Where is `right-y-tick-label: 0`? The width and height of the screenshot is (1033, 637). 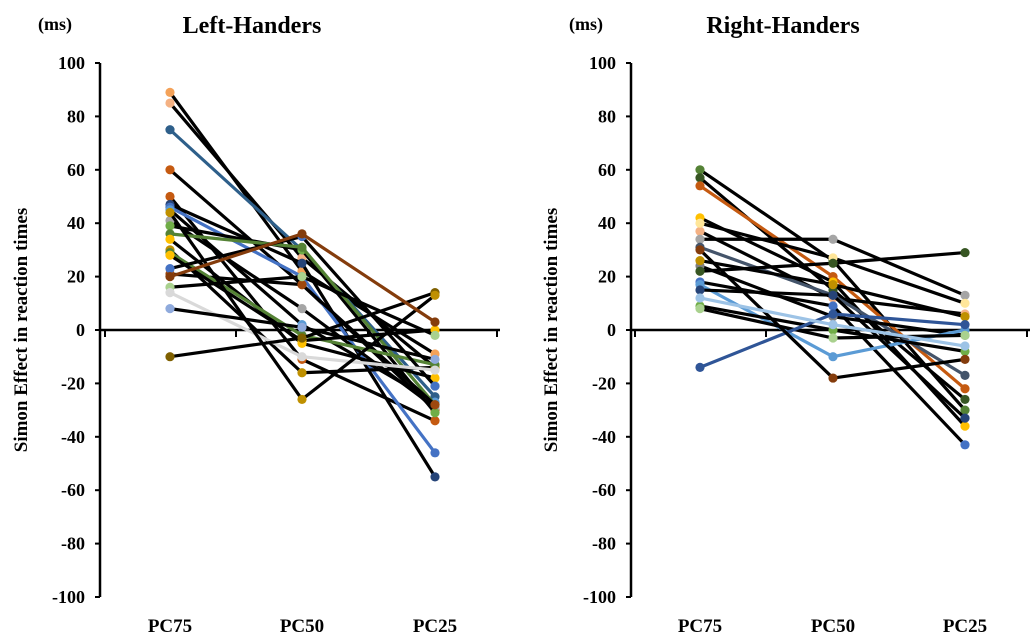
right-y-tick-label: 0 is located at coordinates (611, 330).